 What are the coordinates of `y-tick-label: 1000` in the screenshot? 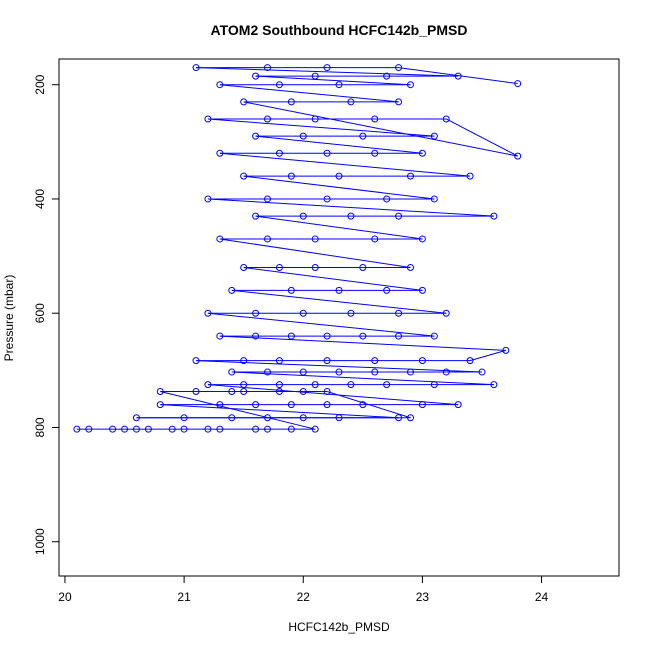 It's located at (40, 541).